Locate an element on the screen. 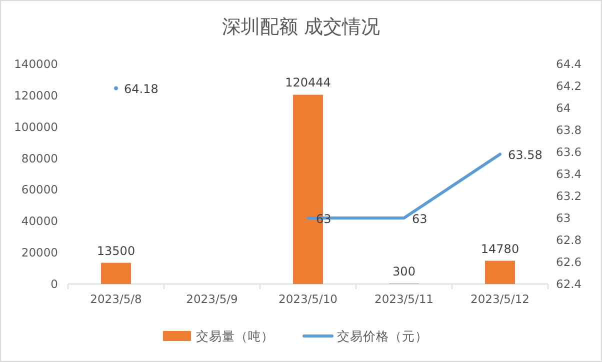 The image size is (602, 362). x-tick-label: 2023/5/10 is located at coordinates (308, 299).